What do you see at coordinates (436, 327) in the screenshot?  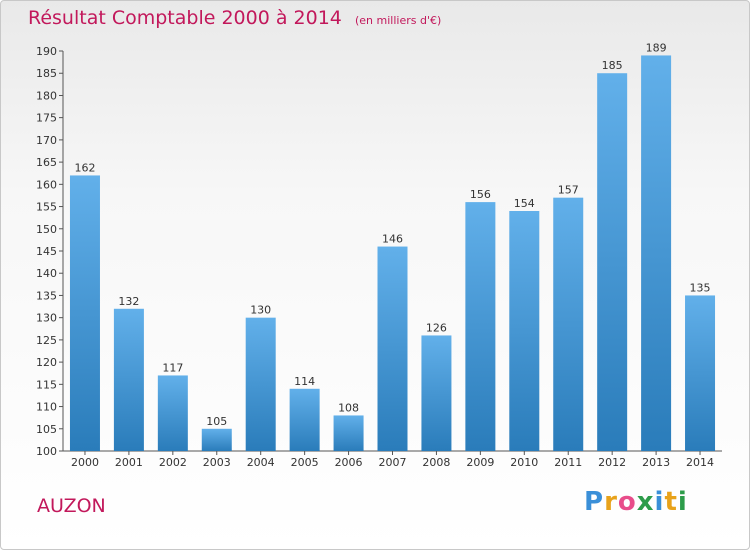 I see `bar-value-label: 126` at bounding box center [436, 327].